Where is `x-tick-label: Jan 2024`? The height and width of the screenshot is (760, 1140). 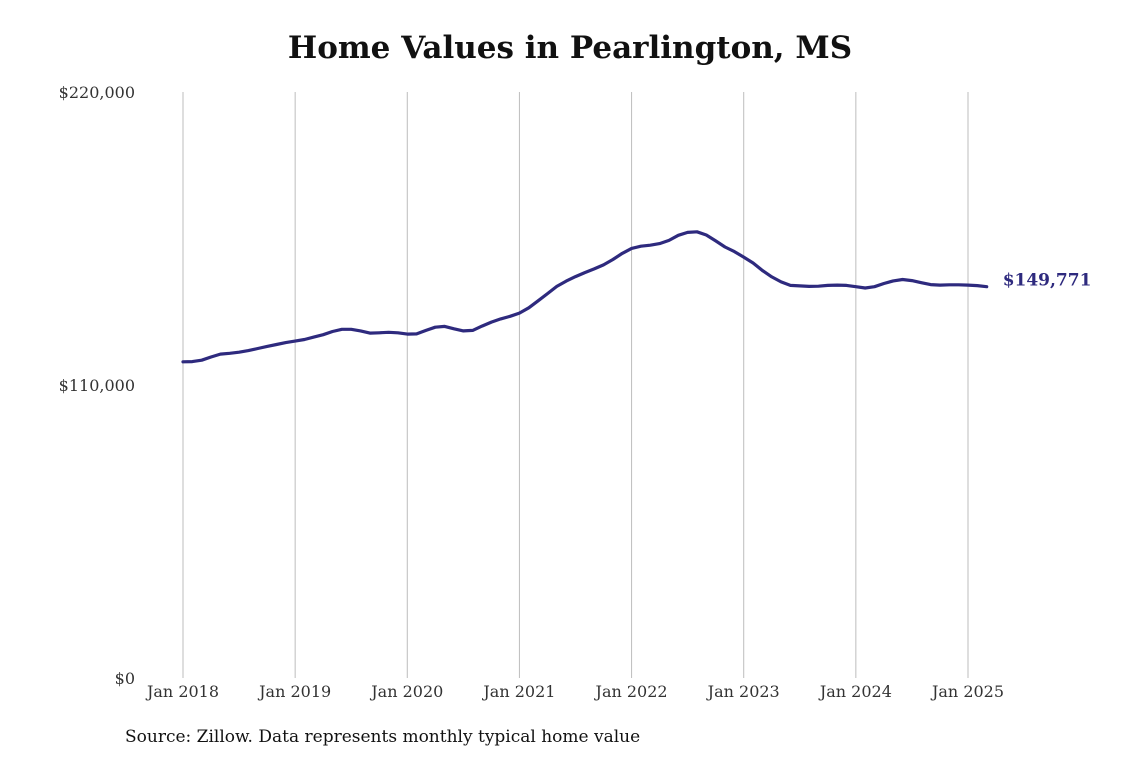
x-tick-label: Jan 2024 is located at coordinates (855, 691).